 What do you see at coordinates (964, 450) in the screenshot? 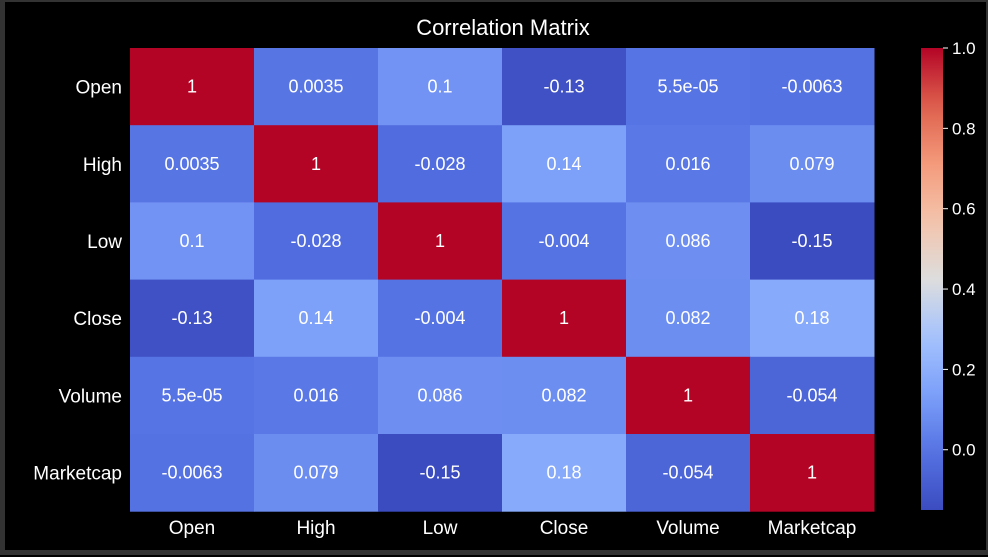
I see `colorbar-tick-label: 0.0` at bounding box center [964, 450].